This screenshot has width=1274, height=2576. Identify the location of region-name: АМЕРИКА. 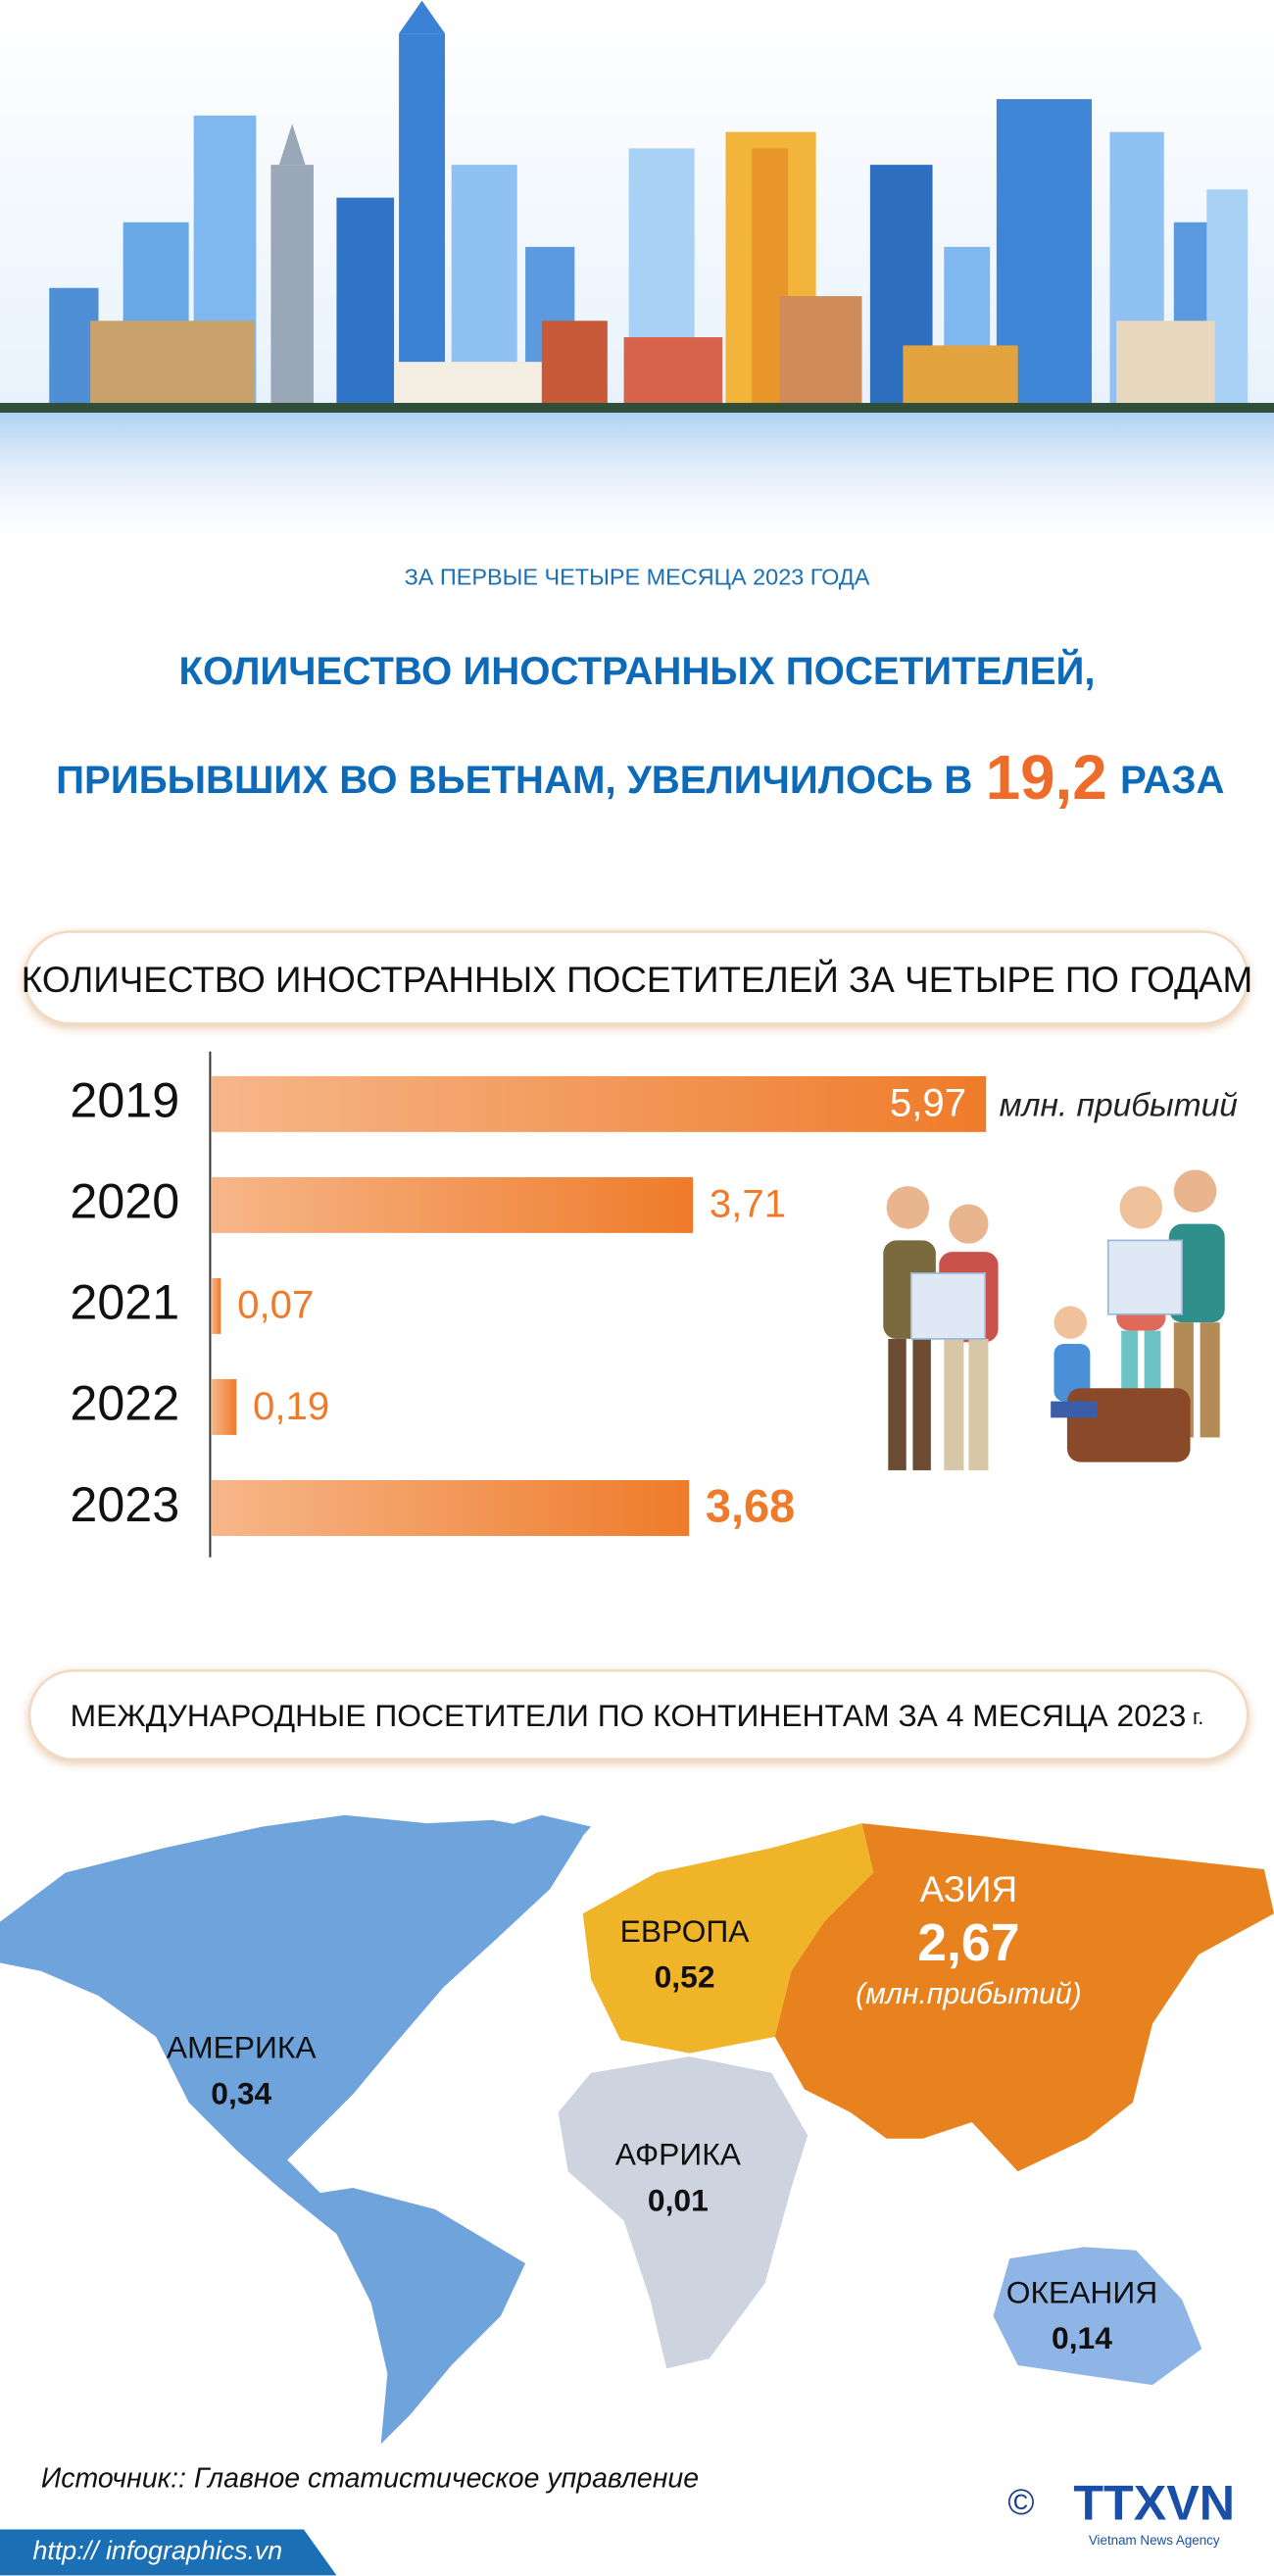
(242, 2047).